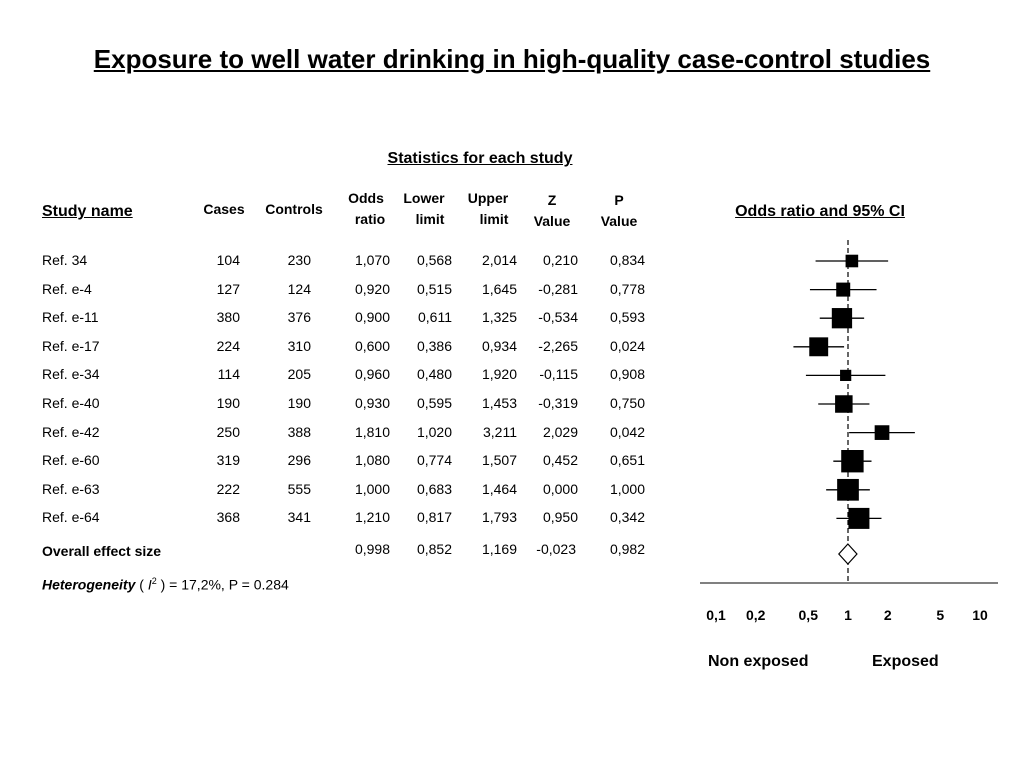 Image resolution: width=1024 pixels, height=768 pixels. Describe the element at coordinates (299, 431) in the screenshot. I see `cell-controls: 388` at that location.